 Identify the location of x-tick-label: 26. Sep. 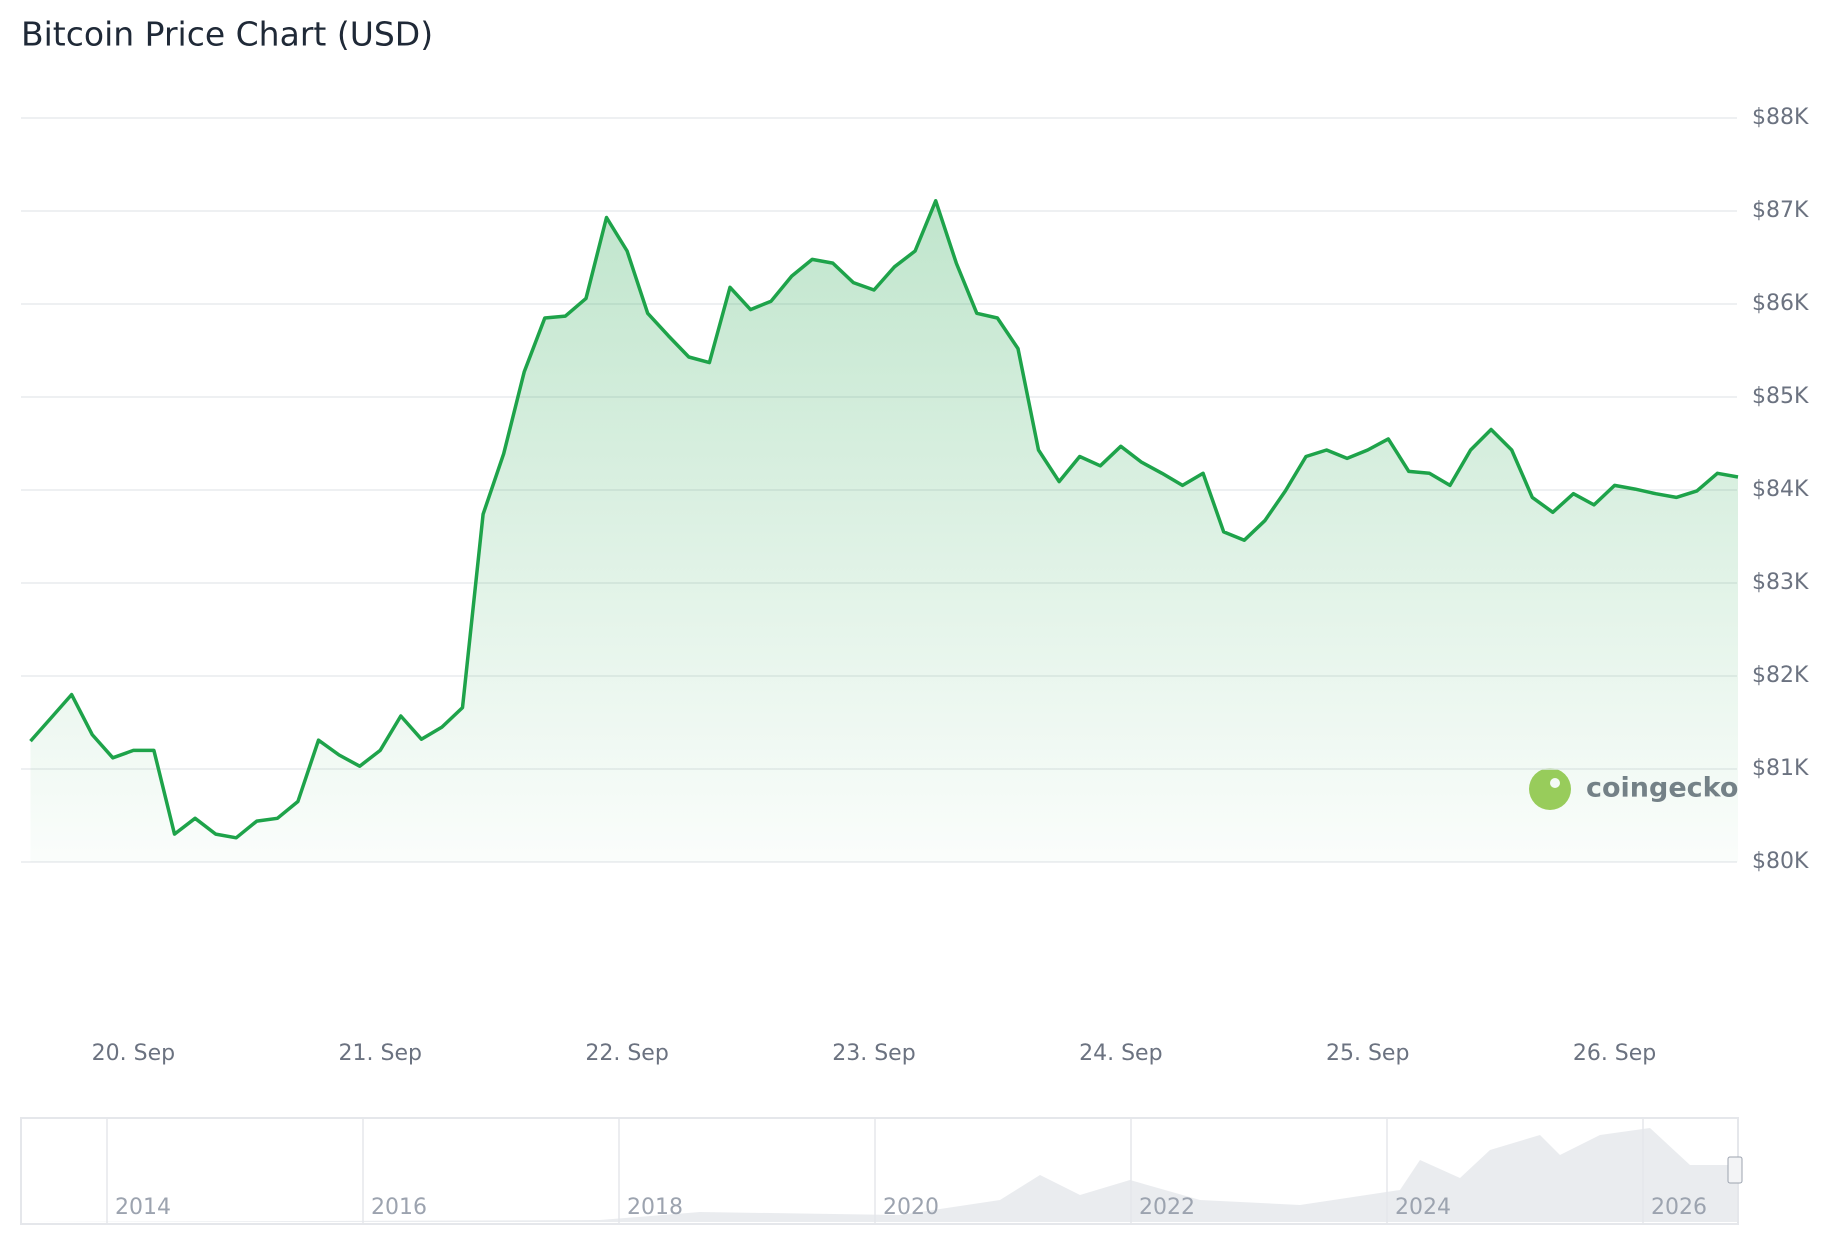
(1614, 1053).